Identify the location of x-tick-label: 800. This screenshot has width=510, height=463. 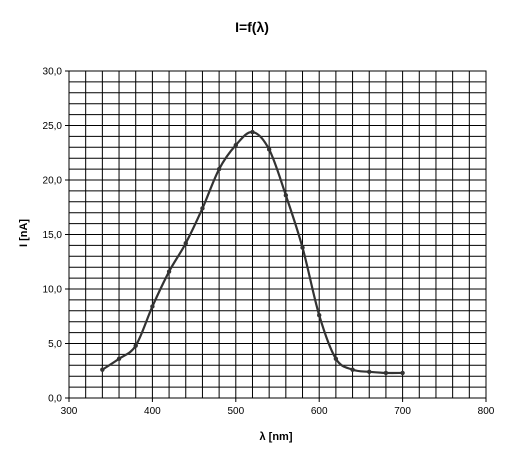
(486, 411).